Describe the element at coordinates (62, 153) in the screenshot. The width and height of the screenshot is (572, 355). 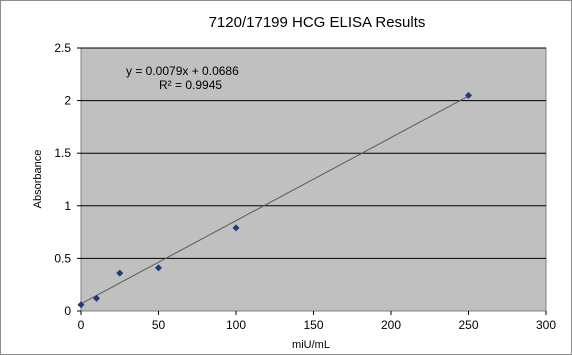
I see `y-tick-label: 1.5` at that location.